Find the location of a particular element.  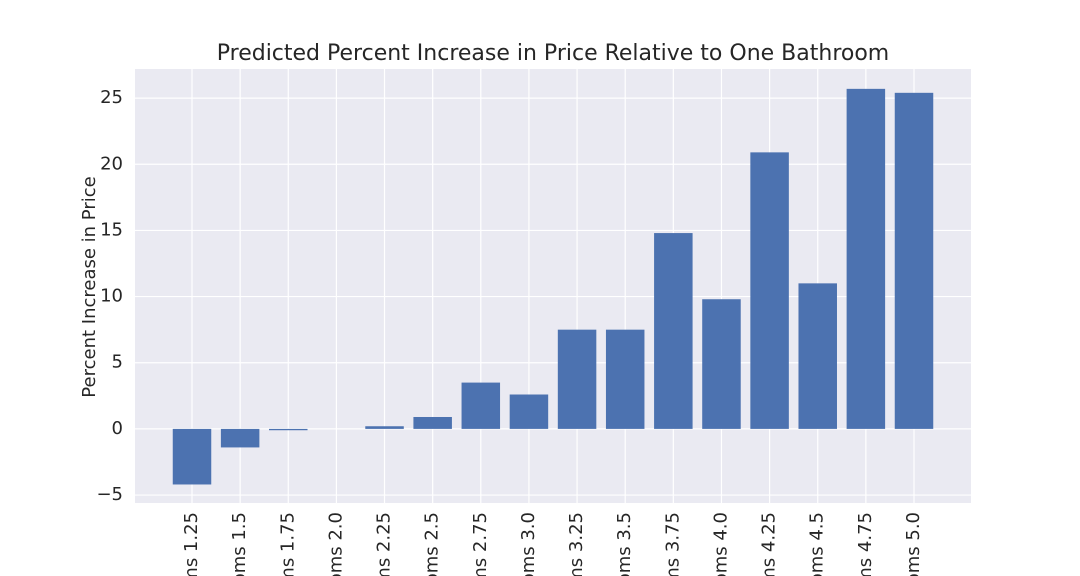

x-tick-label: oms 4.5 is located at coordinates (817, 544).